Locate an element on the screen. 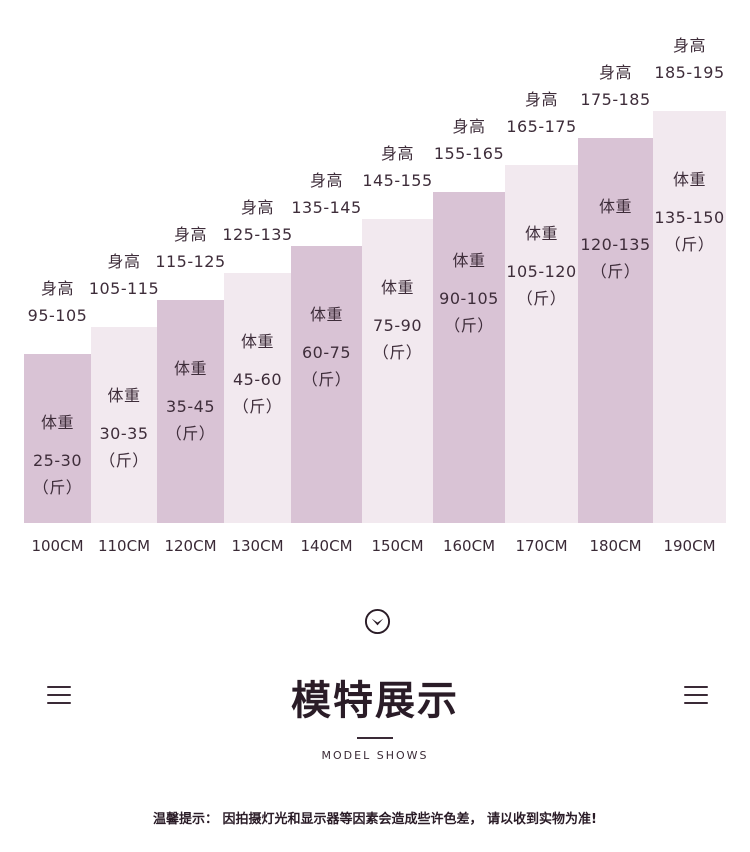 This screenshot has width=750, height=852. bar-160cm is located at coordinates (469, 357).